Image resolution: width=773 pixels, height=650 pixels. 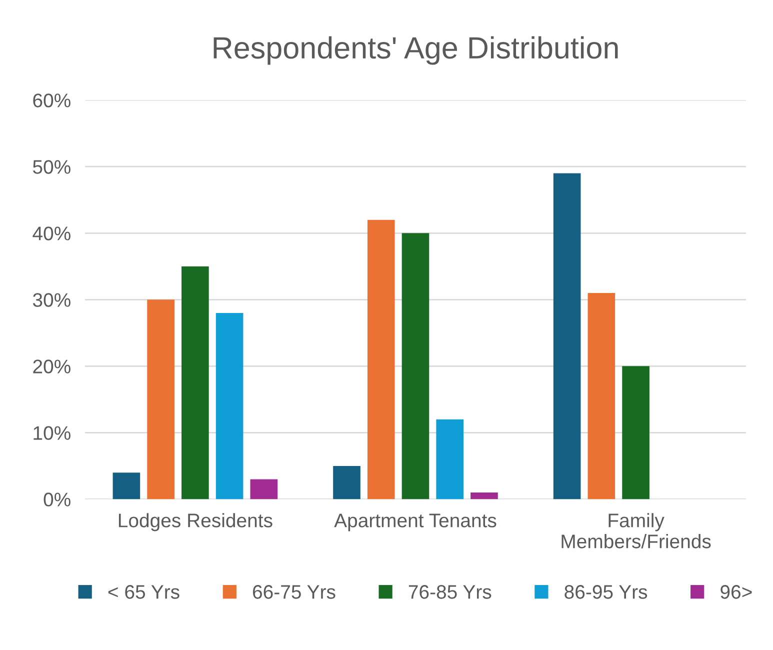 I want to click on legend-label: < 65 Yrs, so click(x=144, y=592).